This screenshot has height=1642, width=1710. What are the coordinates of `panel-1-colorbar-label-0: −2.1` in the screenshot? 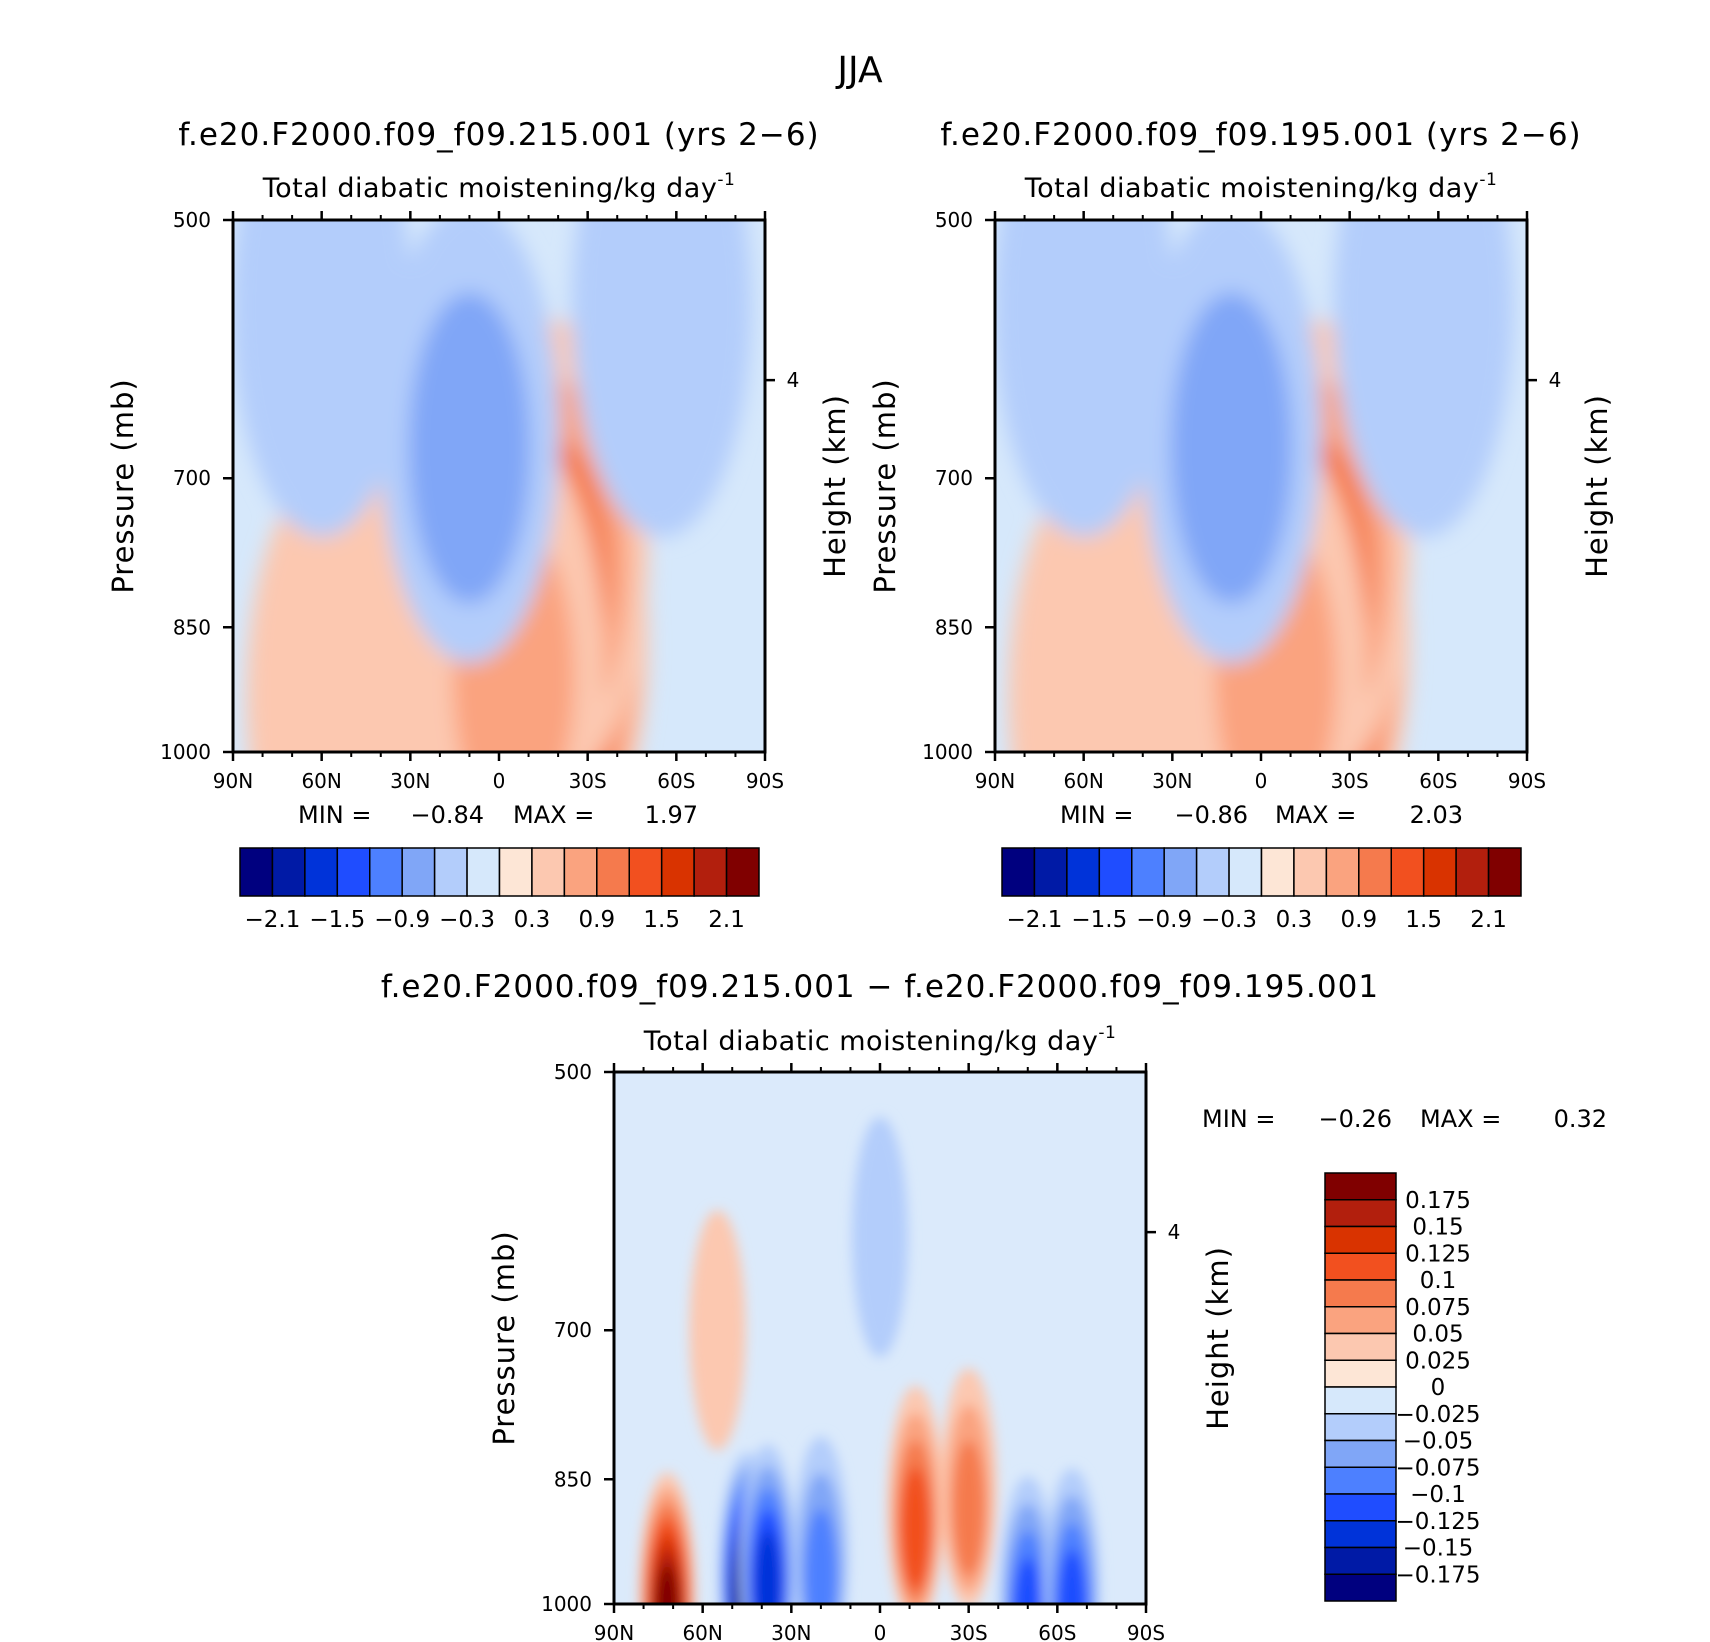 It's located at (1035, 920).